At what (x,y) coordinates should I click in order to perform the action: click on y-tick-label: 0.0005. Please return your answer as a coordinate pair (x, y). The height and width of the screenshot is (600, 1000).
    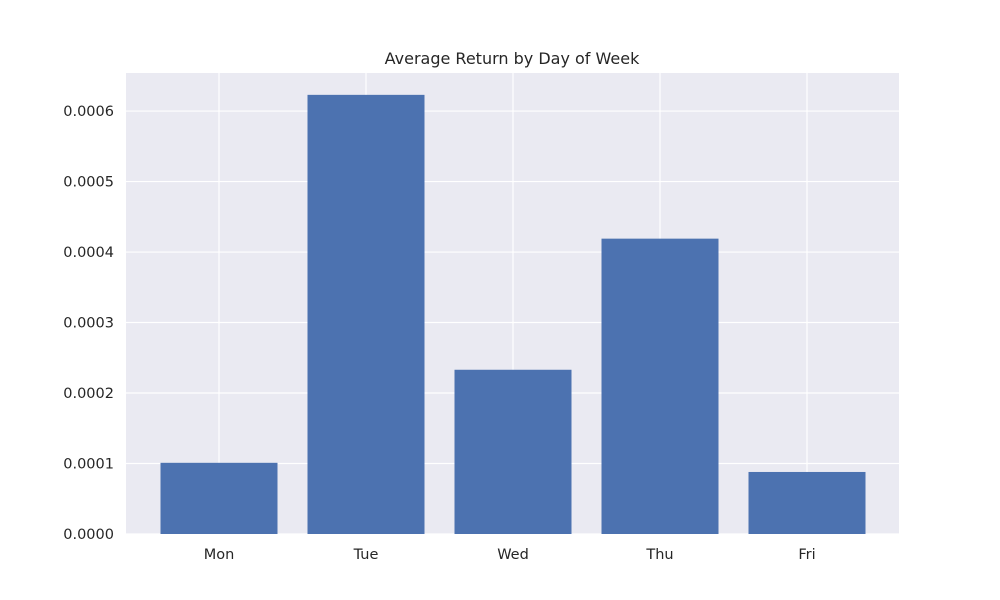
    Looking at the image, I should click on (88, 183).